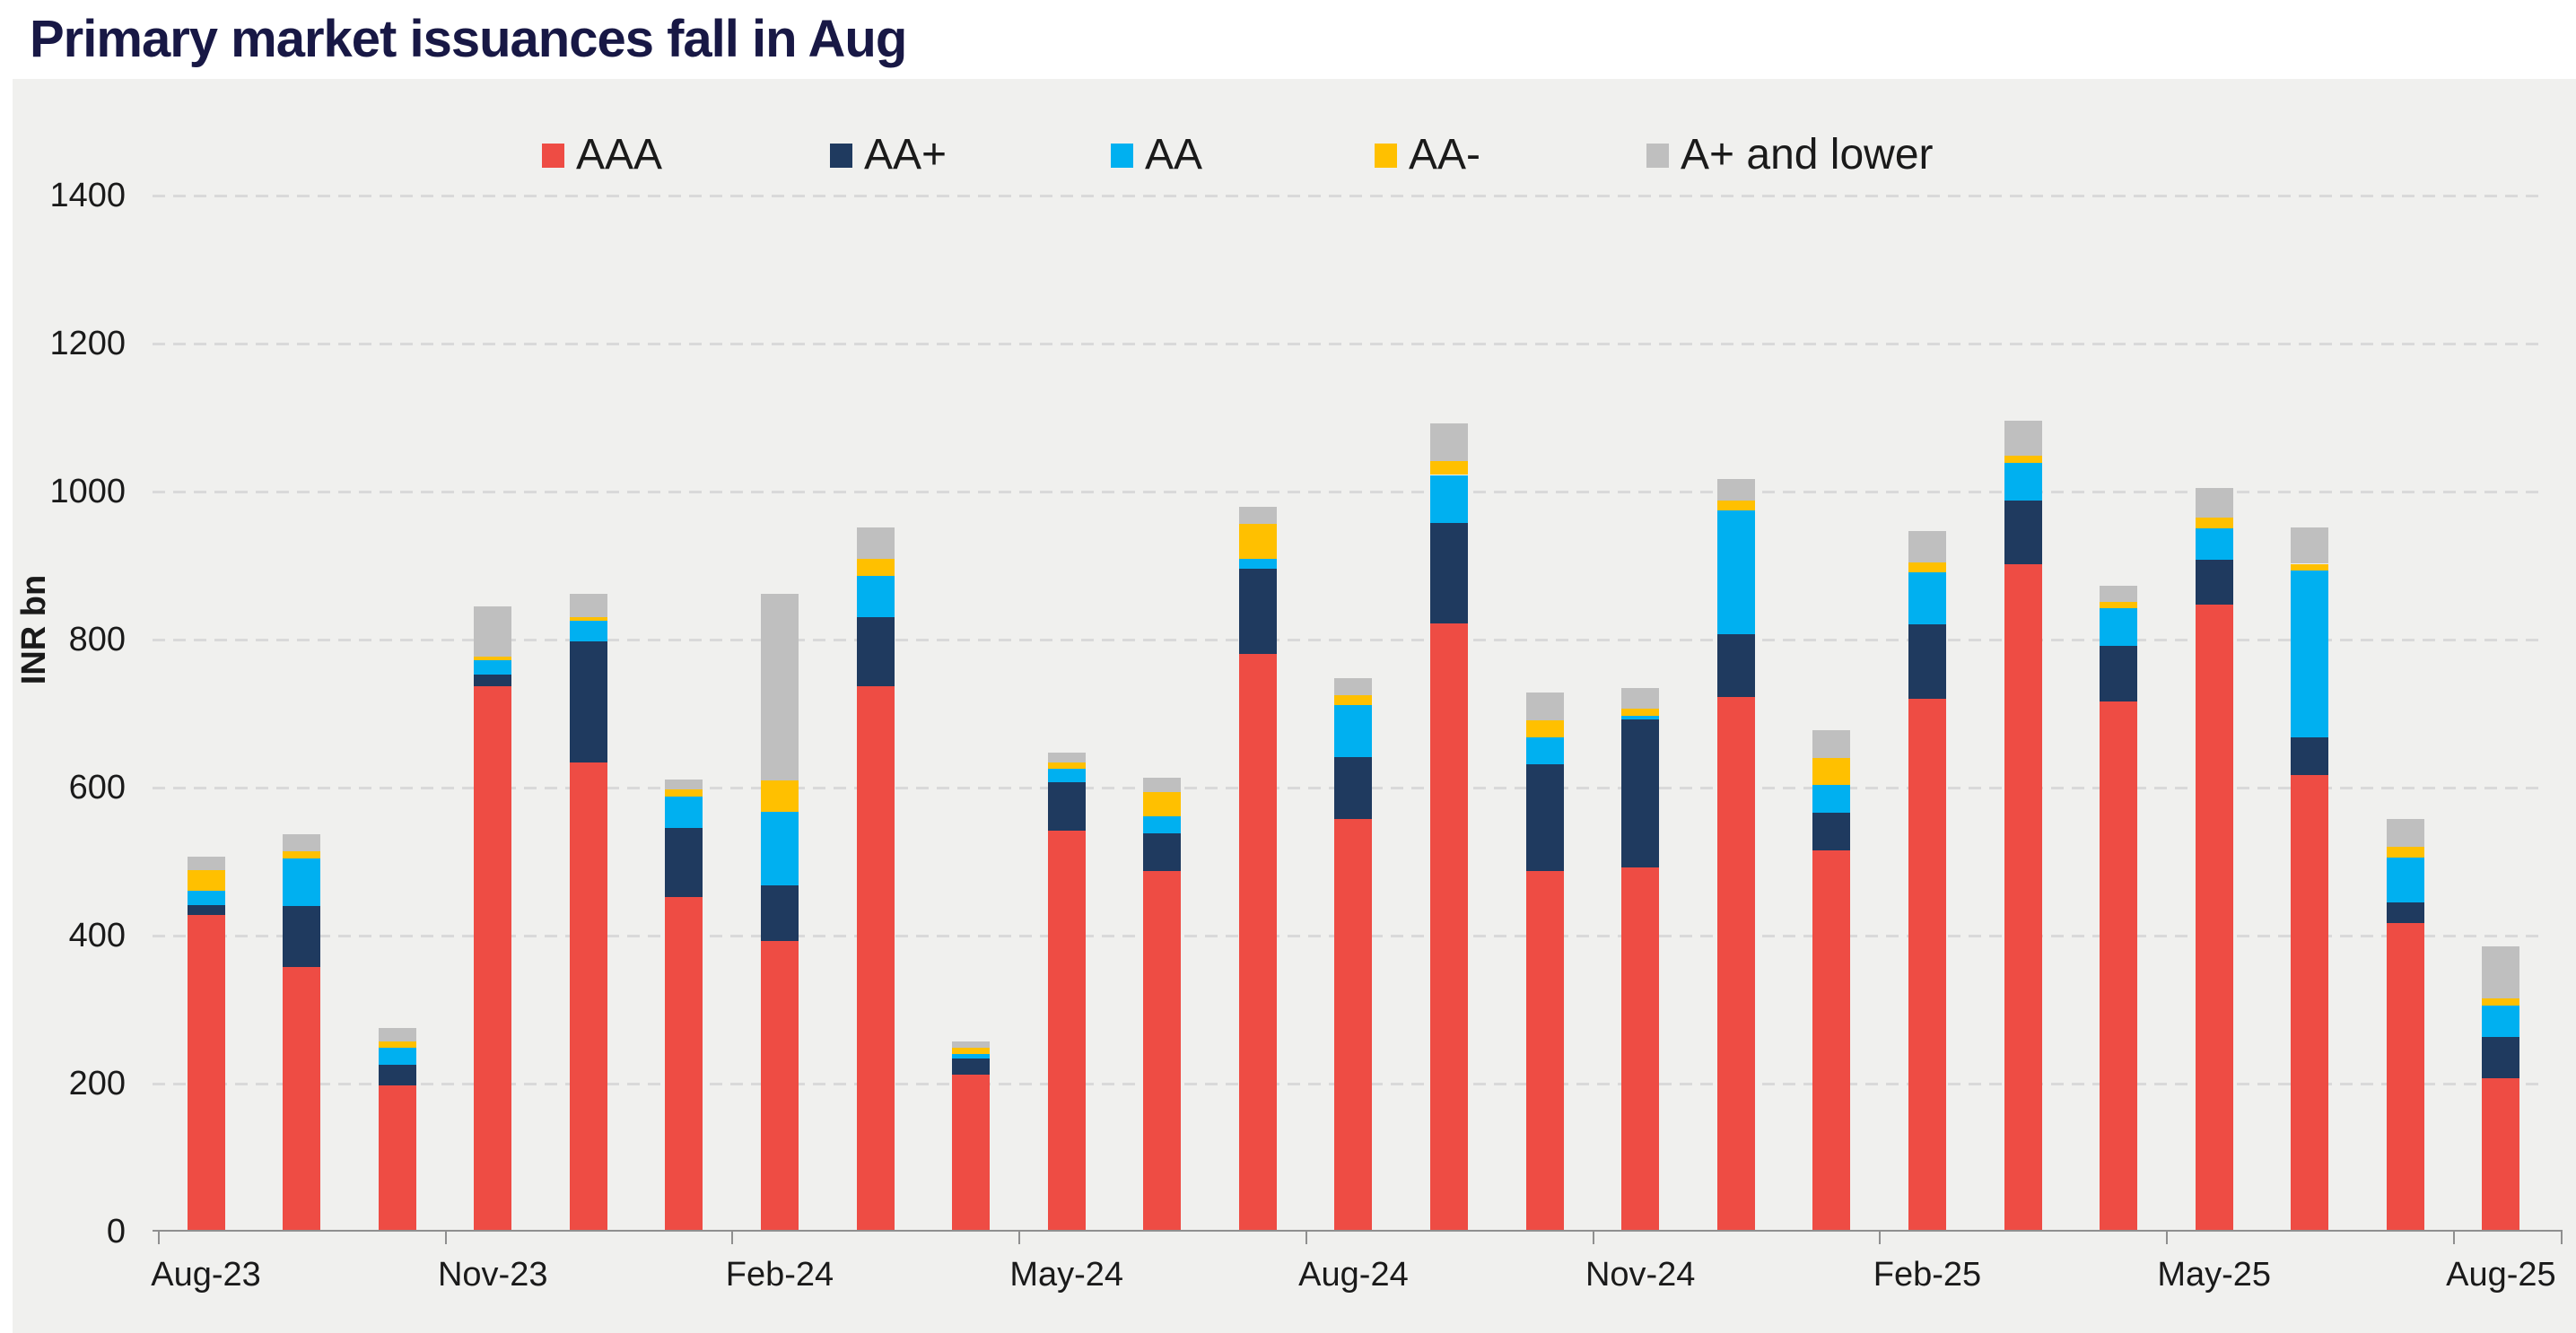  I want to click on chart-title: Primary market issuances fall in Aug, so click(469, 39).